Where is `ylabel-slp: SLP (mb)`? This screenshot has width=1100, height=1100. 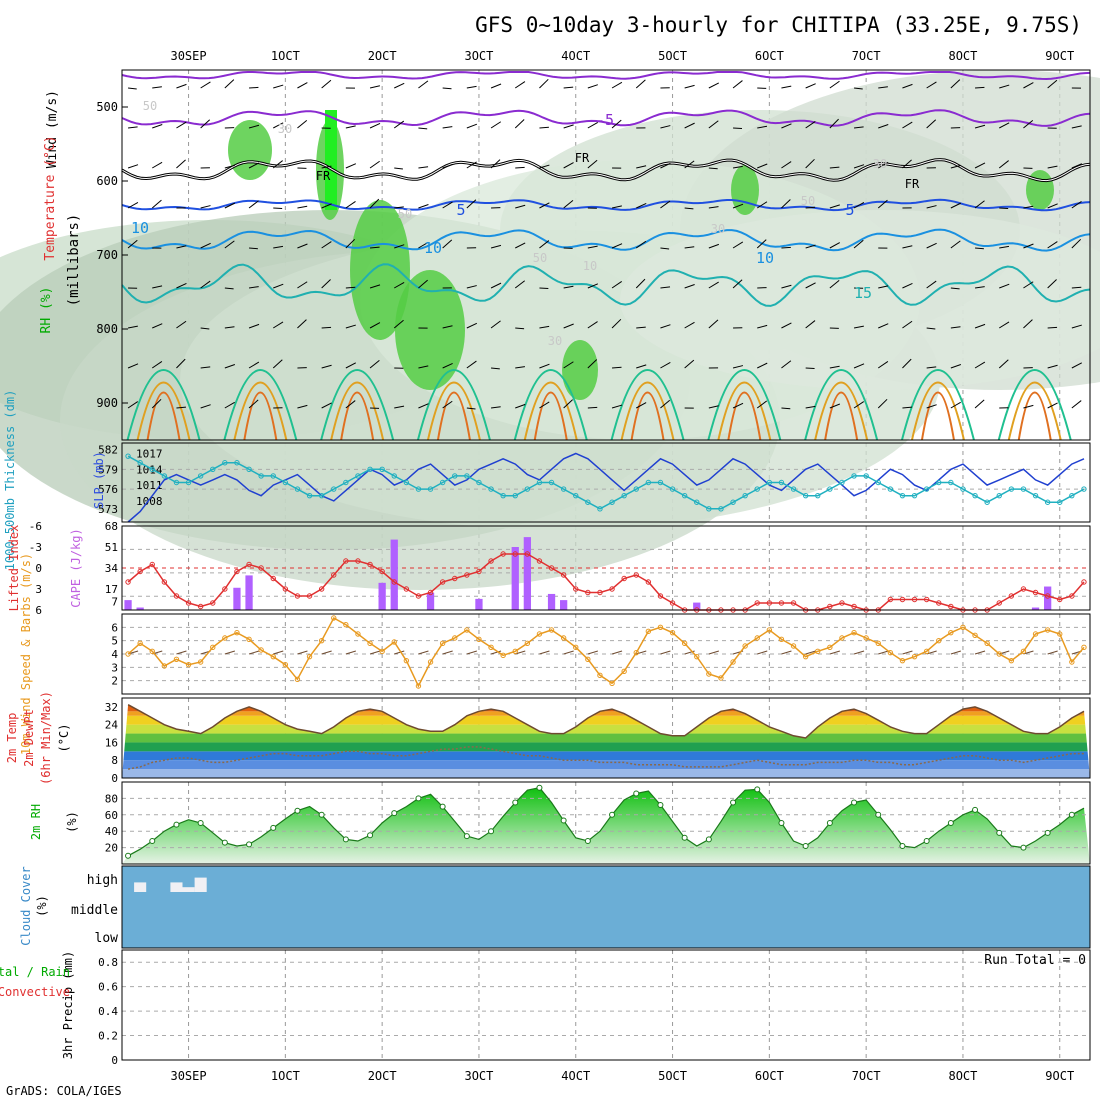 ylabel-slp: SLP (mb) is located at coordinates (99, 480).